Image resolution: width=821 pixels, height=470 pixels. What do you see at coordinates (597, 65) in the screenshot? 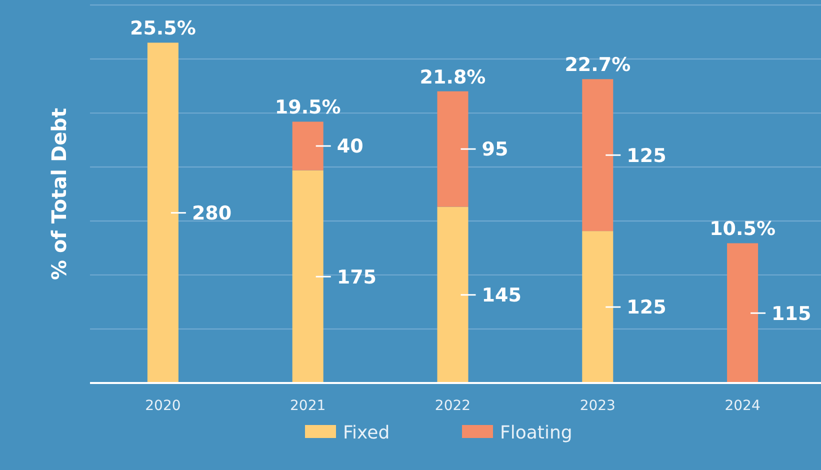
I see `annotation: 22.7%` at bounding box center [597, 65].